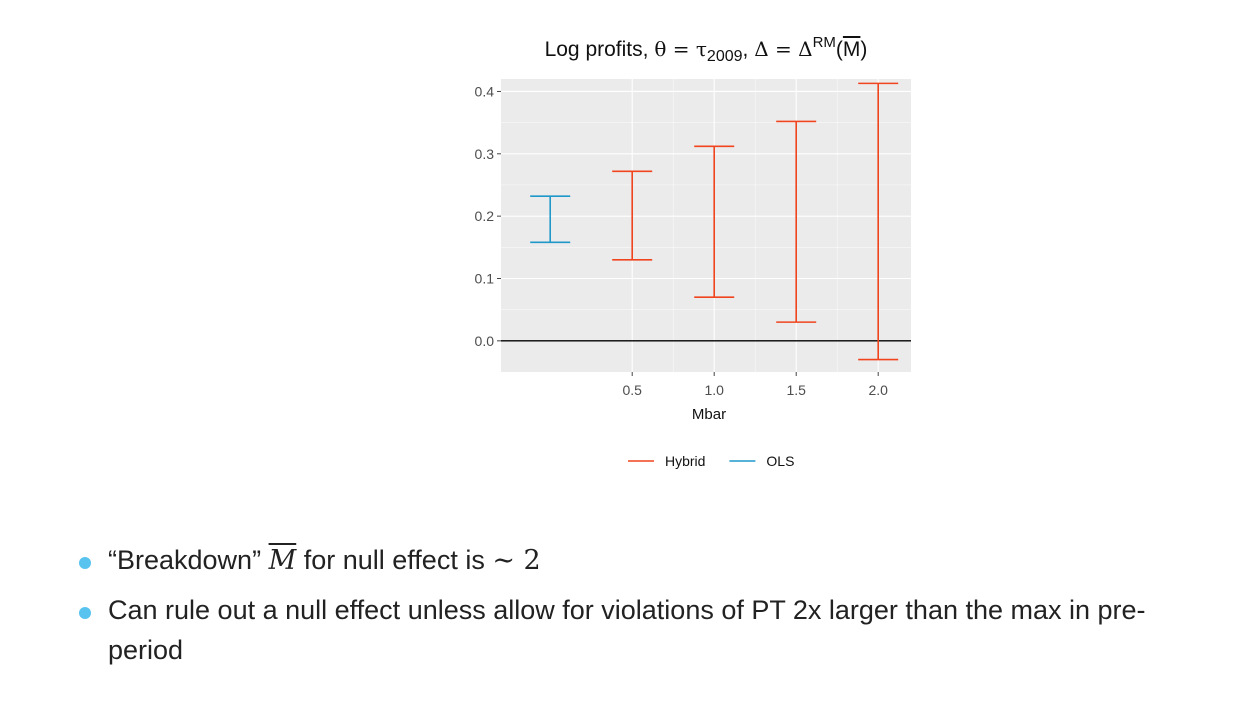  What do you see at coordinates (485, 341) in the screenshot?
I see `y-tick-label: 0.0` at bounding box center [485, 341].